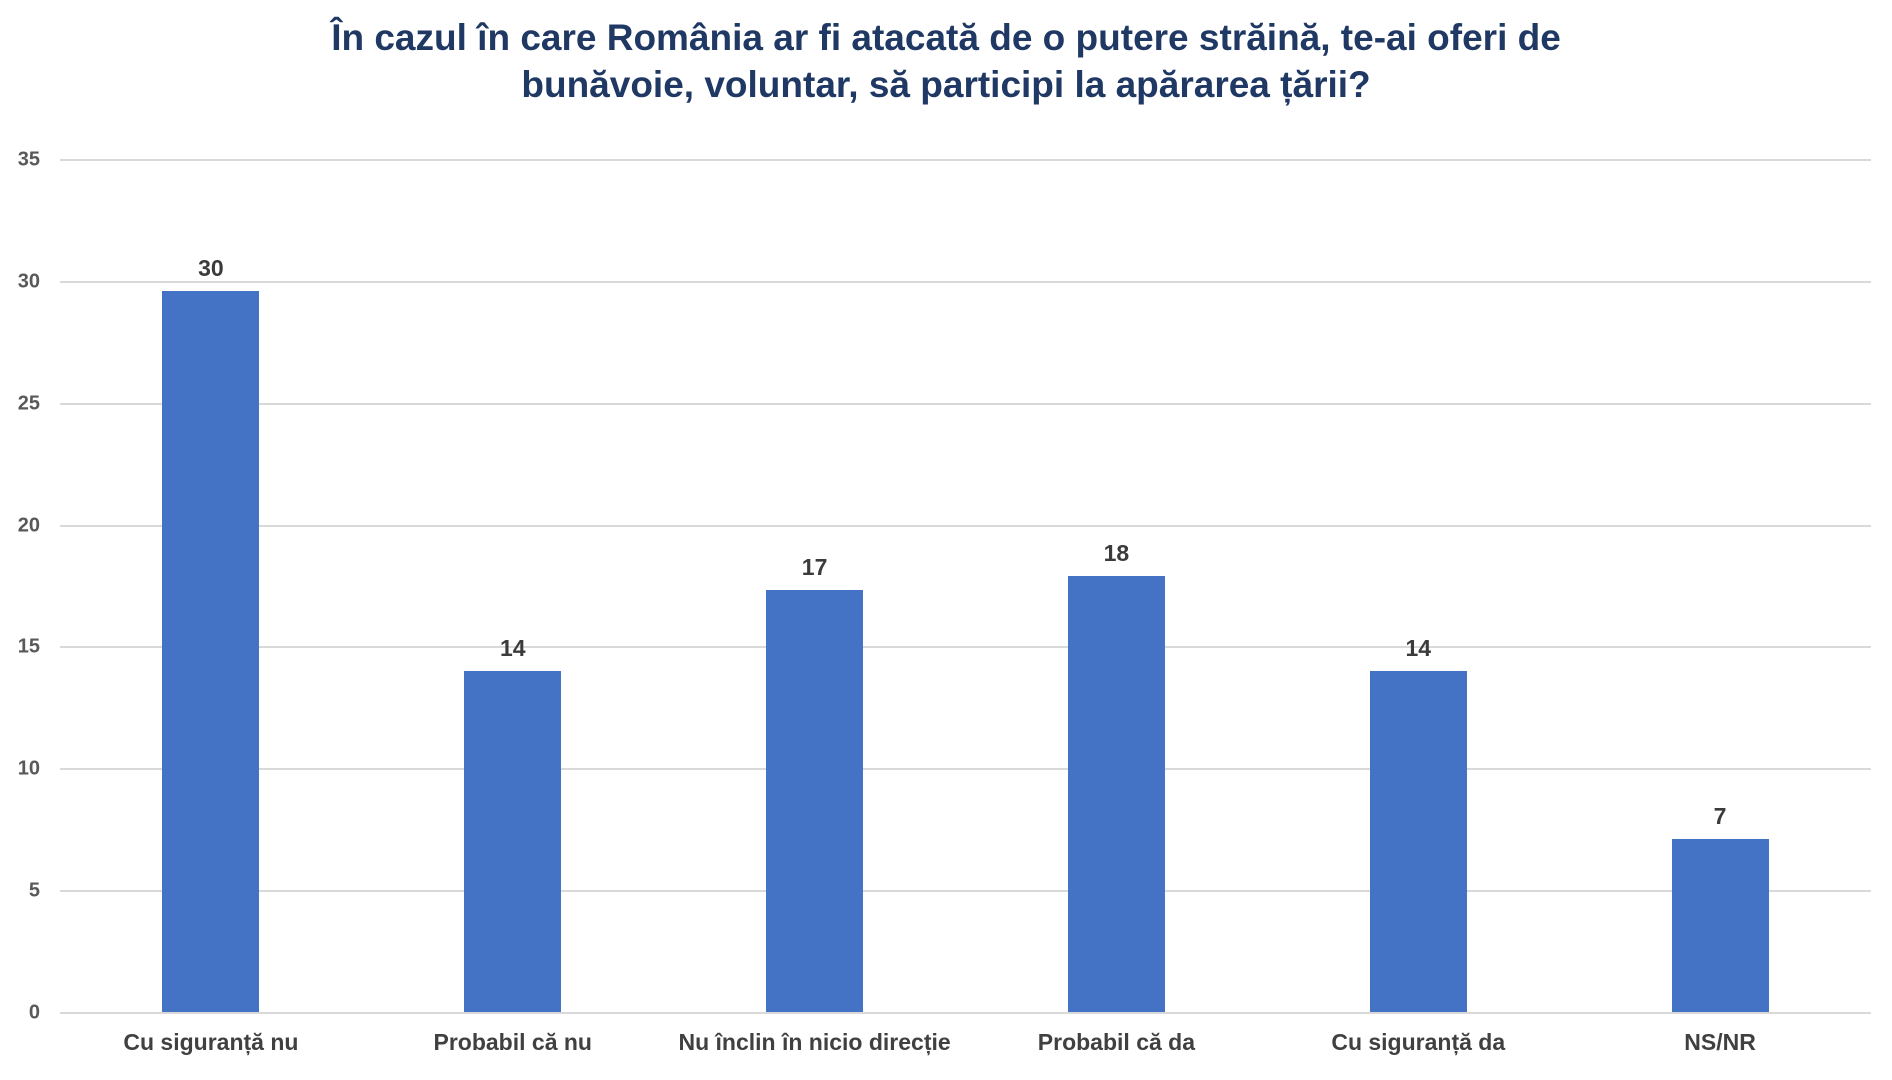 This screenshot has height=1080, width=1892. I want to click on category-label: Probabil că nu, so click(512, 1042).